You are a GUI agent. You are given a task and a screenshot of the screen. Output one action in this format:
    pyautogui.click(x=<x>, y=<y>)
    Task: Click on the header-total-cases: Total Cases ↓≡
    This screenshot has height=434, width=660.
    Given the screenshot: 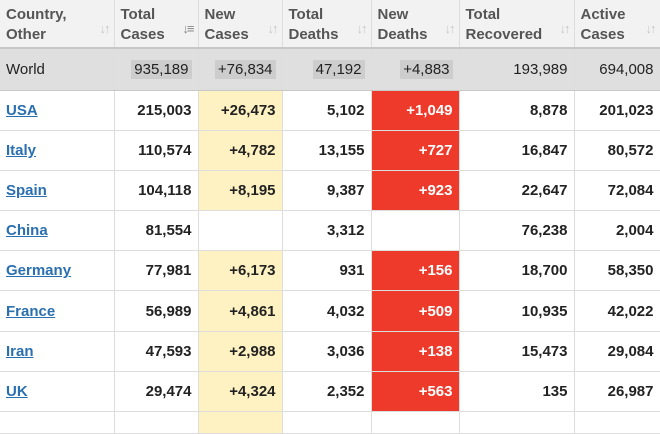 What is the action you would take?
    pyautogui.click(x=156, y=24)
    